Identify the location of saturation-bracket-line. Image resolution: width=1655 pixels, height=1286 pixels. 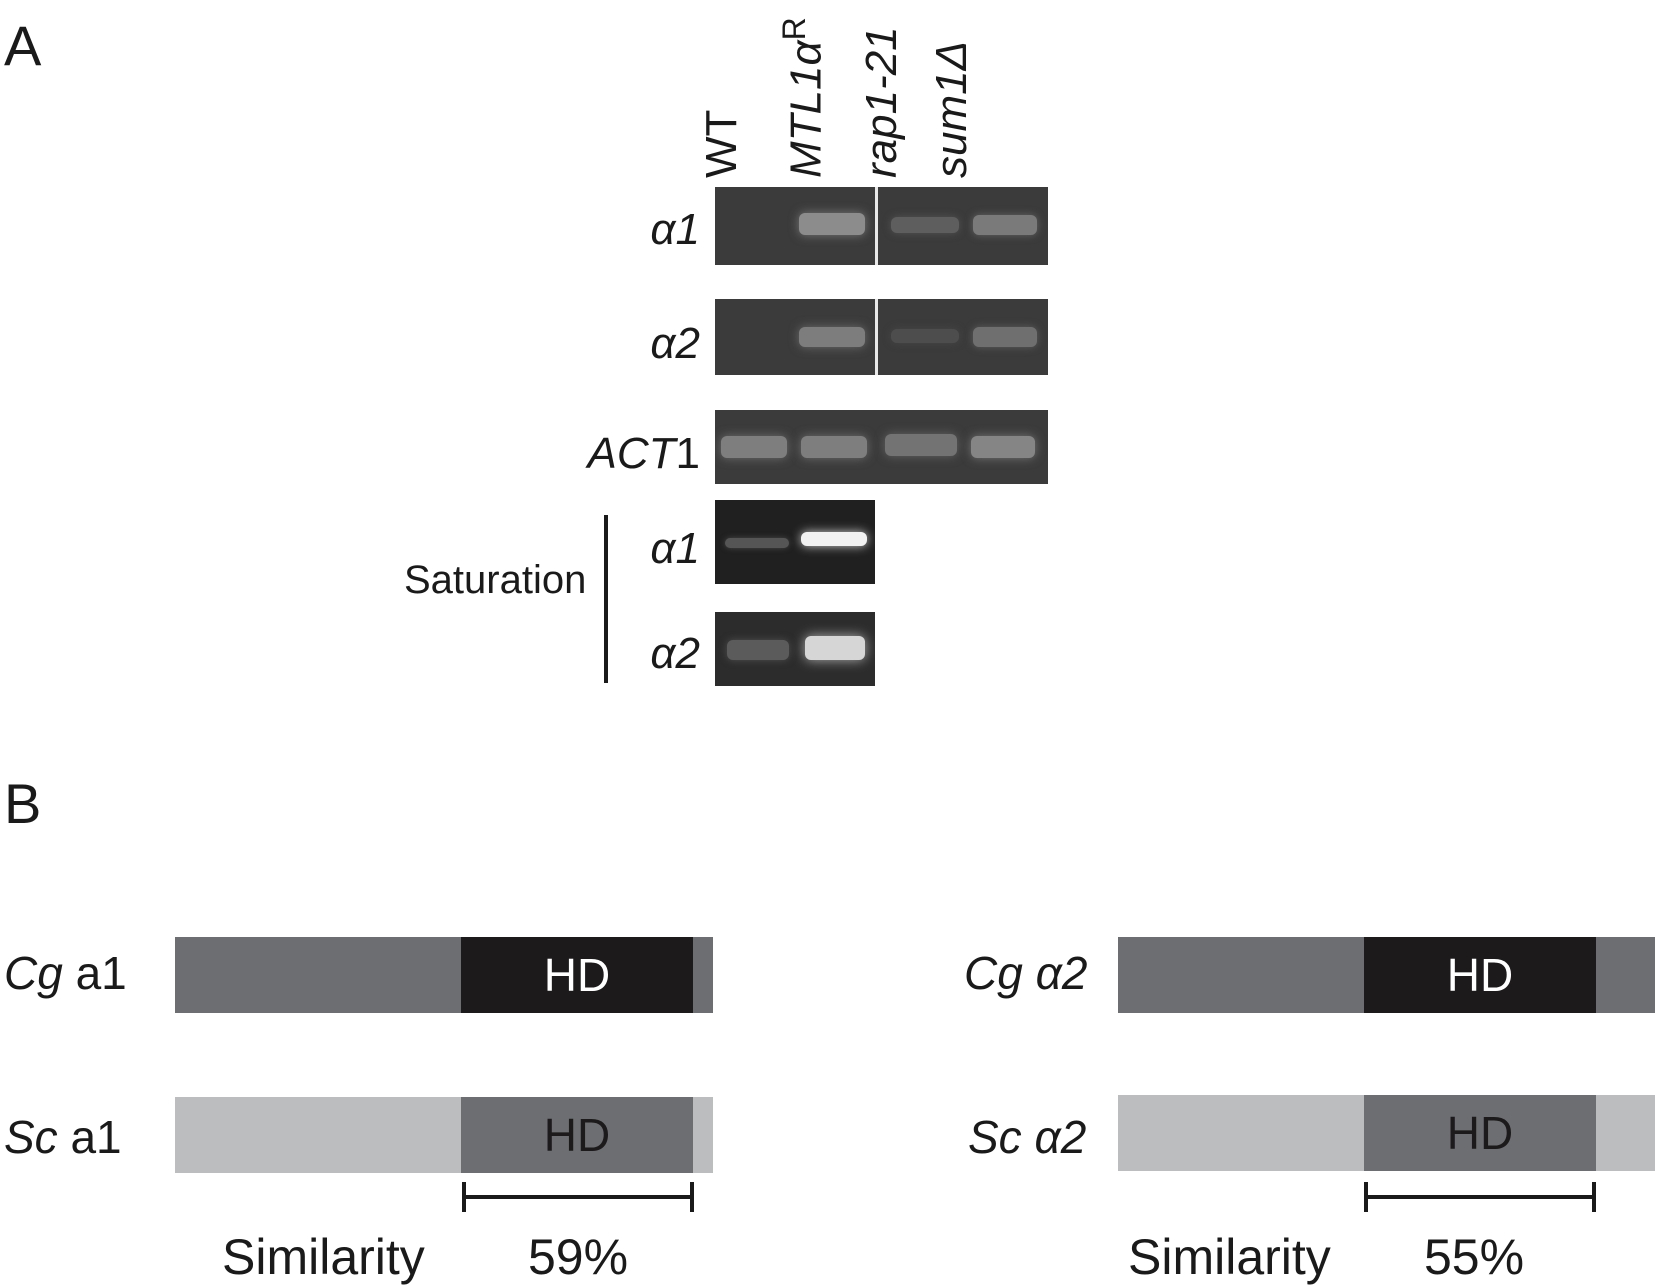
(606, 599).